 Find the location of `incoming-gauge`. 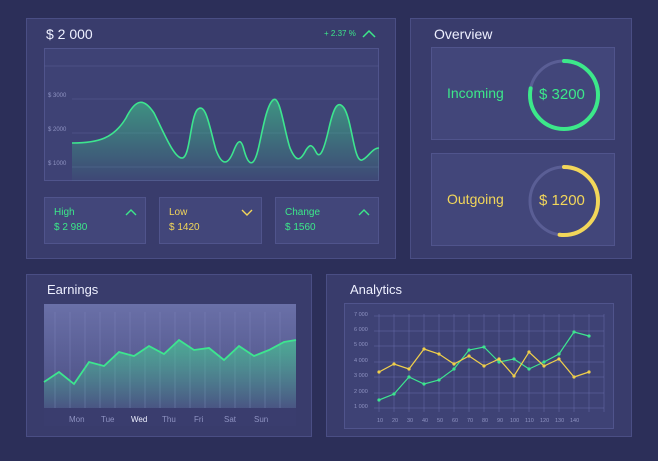

incoming-gauge is located at coordinates (564, 95).